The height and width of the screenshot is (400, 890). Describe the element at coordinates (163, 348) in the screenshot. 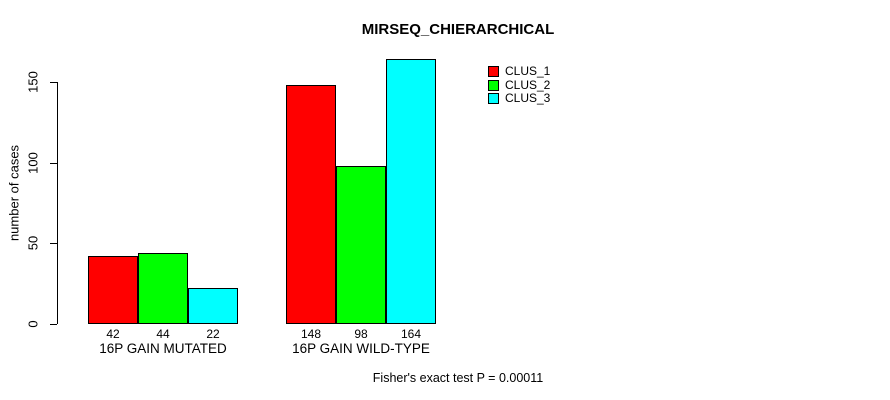

I see `category-label: 16P GAIN MUTATED` at that location.